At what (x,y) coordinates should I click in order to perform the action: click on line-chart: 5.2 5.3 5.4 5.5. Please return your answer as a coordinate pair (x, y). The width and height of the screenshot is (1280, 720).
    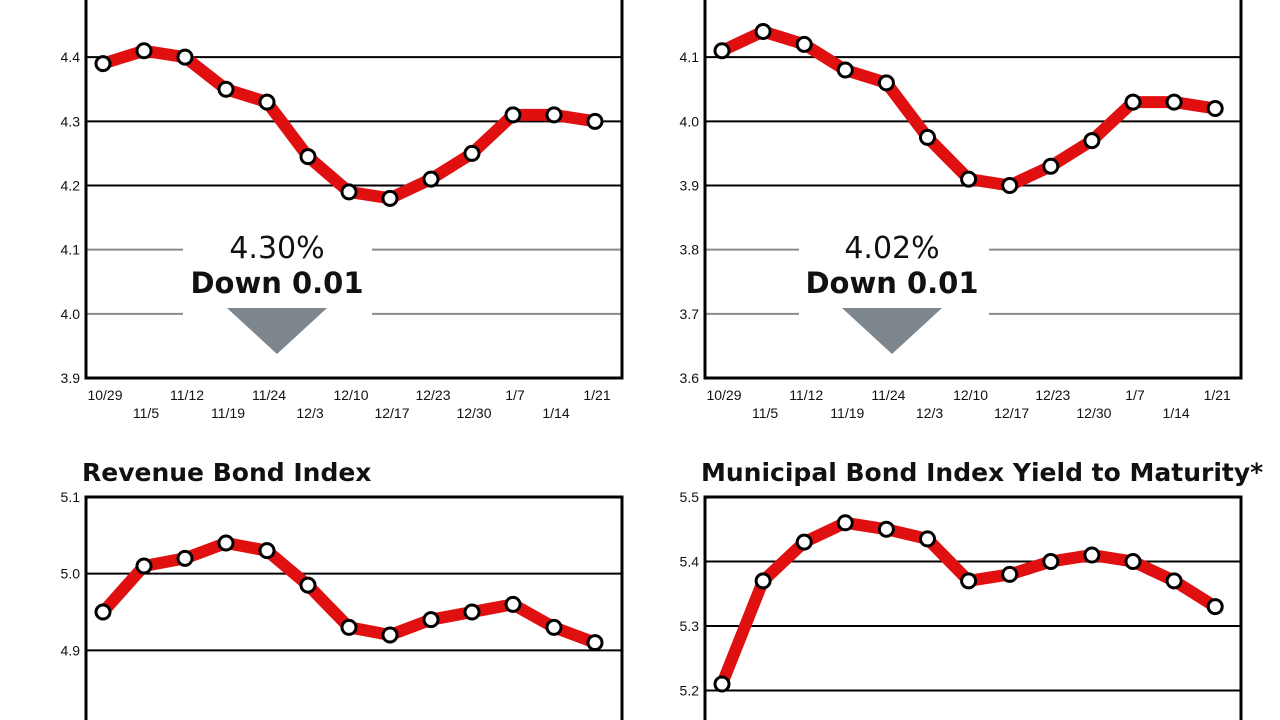
    Looking at the image, I should click on (961, 604).